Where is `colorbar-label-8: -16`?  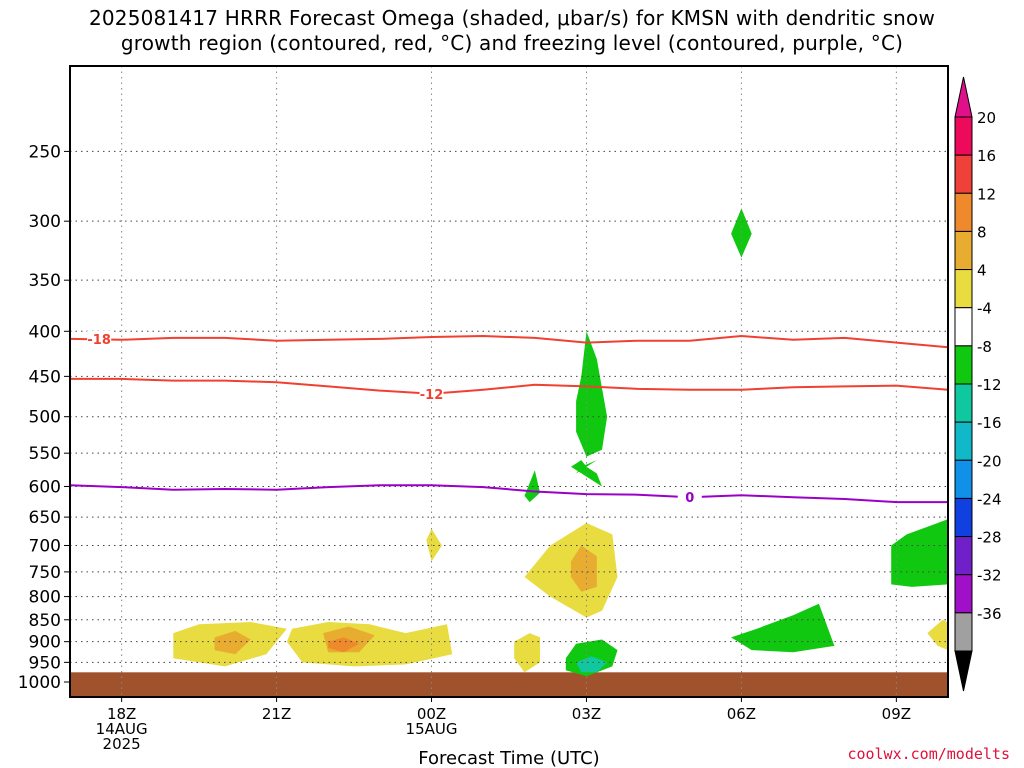
colorbar-label-8: -16 is located at coordinates (989, 423).